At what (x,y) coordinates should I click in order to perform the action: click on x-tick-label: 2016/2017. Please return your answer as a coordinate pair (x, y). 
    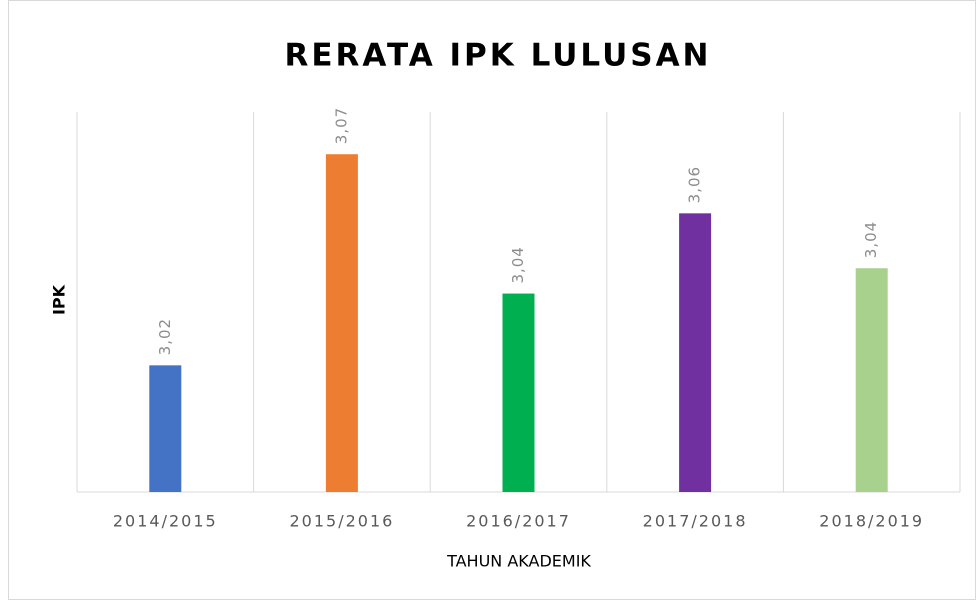
    Looking at the image, I should click on (518, 521).